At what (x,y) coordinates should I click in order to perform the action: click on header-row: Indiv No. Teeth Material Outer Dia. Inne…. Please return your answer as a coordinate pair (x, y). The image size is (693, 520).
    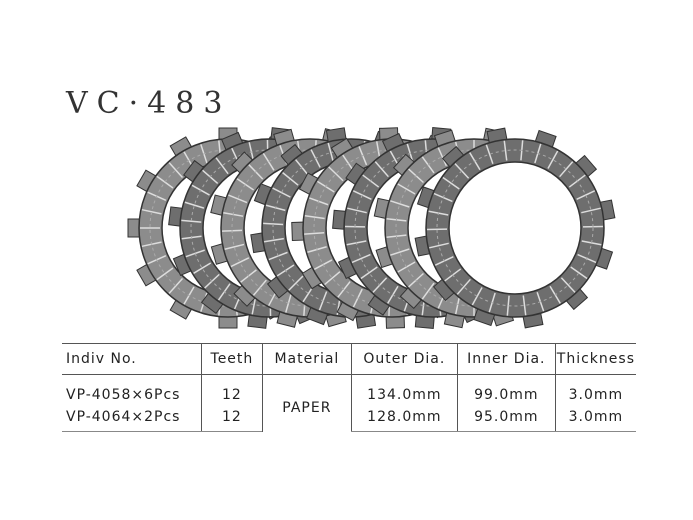
    Looking at the image, I should click on (349, 359).